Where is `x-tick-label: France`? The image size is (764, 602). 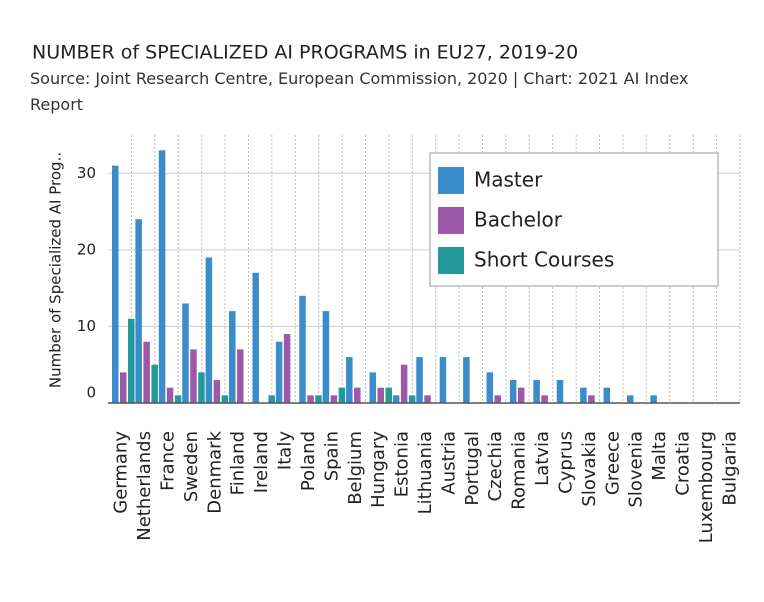 x-tick-label: France is located at coordinates (168, 461).